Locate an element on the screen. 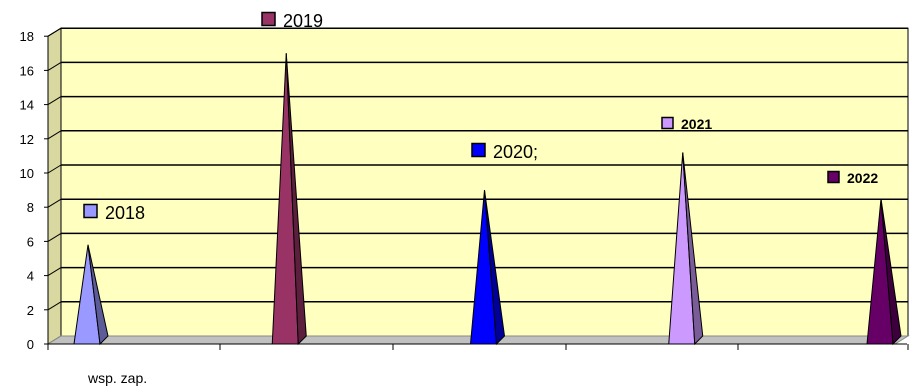  legend-label: 2020; is located at coordinates (515, 152).